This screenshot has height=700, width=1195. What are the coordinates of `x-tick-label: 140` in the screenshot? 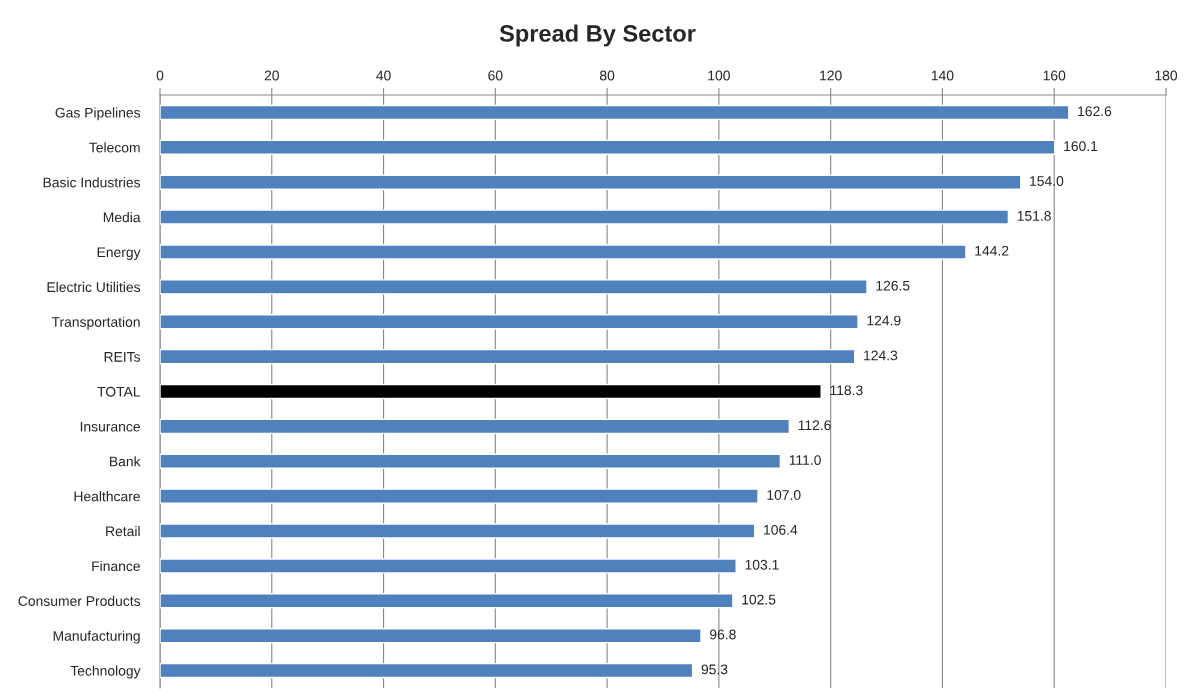 It's located at (942, 75).